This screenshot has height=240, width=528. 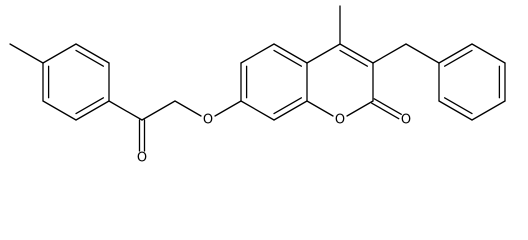 What do you see at coordinates (274, 139) in the screenshot?
I see `atom-labels: O O O O` at bounding box center [274, 139].